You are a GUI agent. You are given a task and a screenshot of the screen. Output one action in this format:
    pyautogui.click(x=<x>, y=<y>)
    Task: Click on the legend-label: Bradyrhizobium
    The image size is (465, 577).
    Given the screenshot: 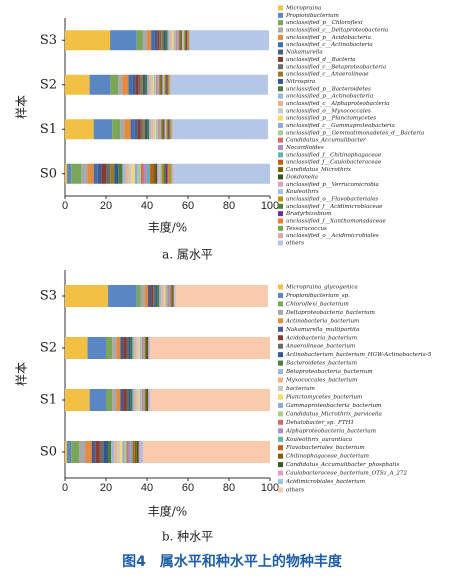 What is the action you would take?
    pyautogui.click(x=308, y=214)
    